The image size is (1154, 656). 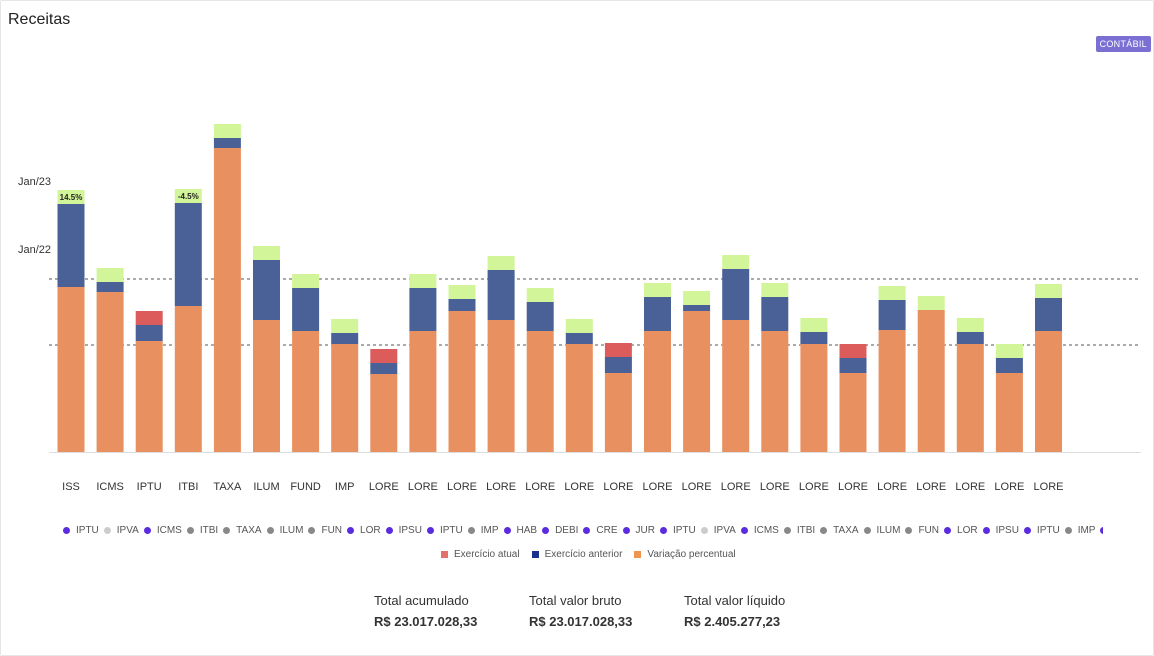 What do you see at coordinates (581, 621) in the screenshot?
I see `total-valor-bruto-value: R$ 23.017.028,33` at bounding box center [581, 621].